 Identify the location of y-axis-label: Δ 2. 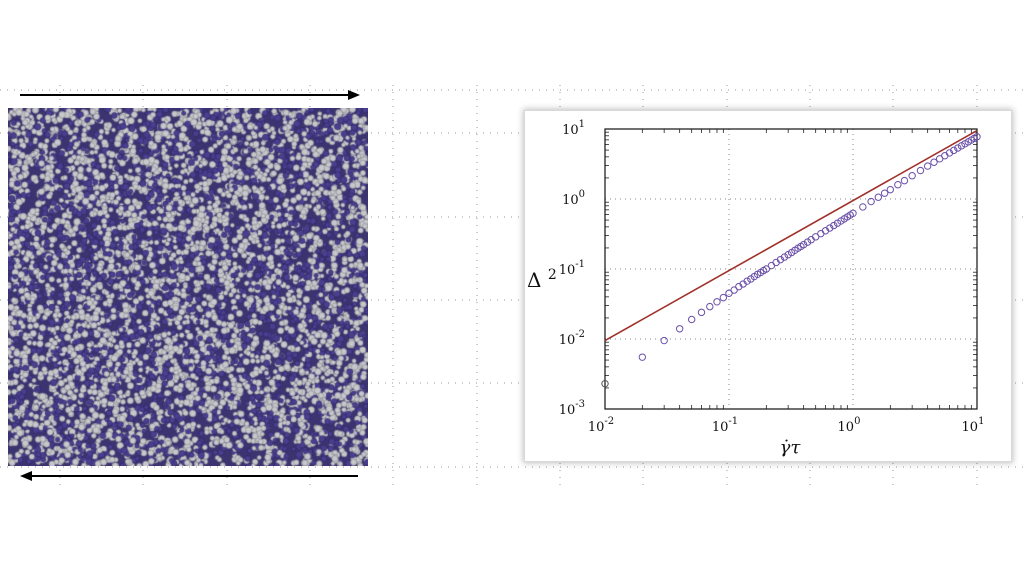
(542, 279).